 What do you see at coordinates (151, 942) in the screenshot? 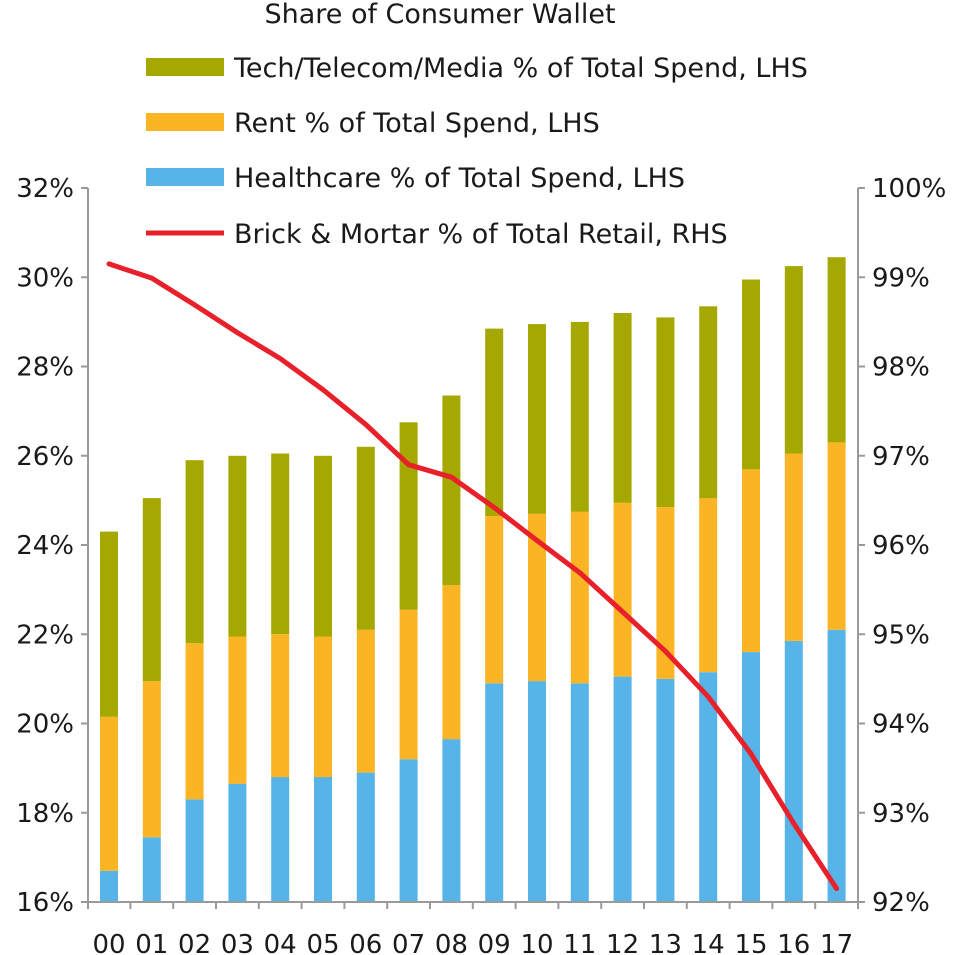
I see `x-tick-label-01: 01` at bounding box center [151, 942].